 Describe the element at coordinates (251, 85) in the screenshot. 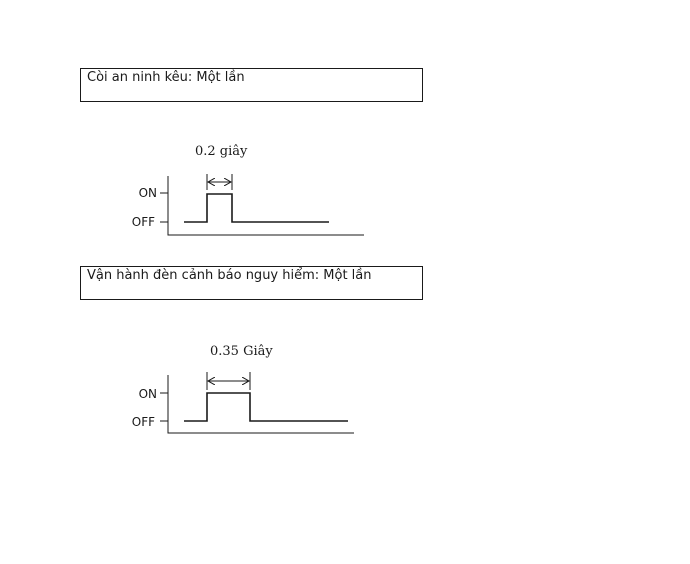

I see `buzzer-title-box: Còi an ninh kêu: Một lần` at that location.